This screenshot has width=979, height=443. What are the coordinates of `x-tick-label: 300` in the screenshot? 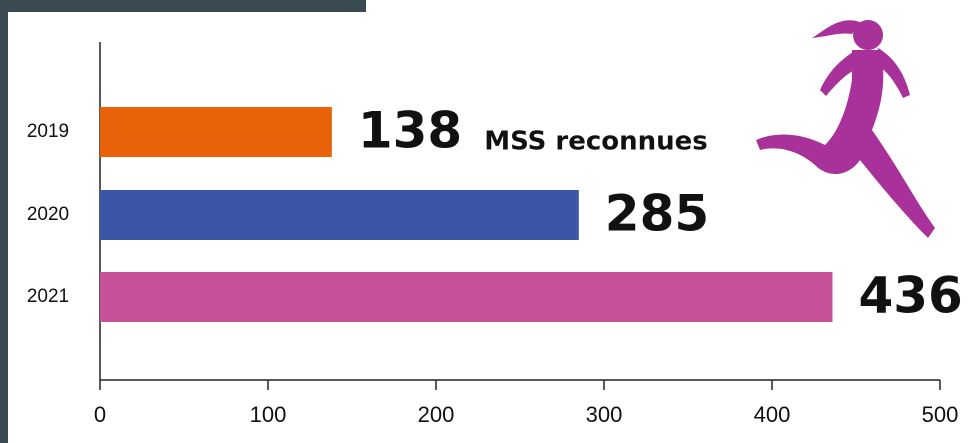 It's located at (604, 414).